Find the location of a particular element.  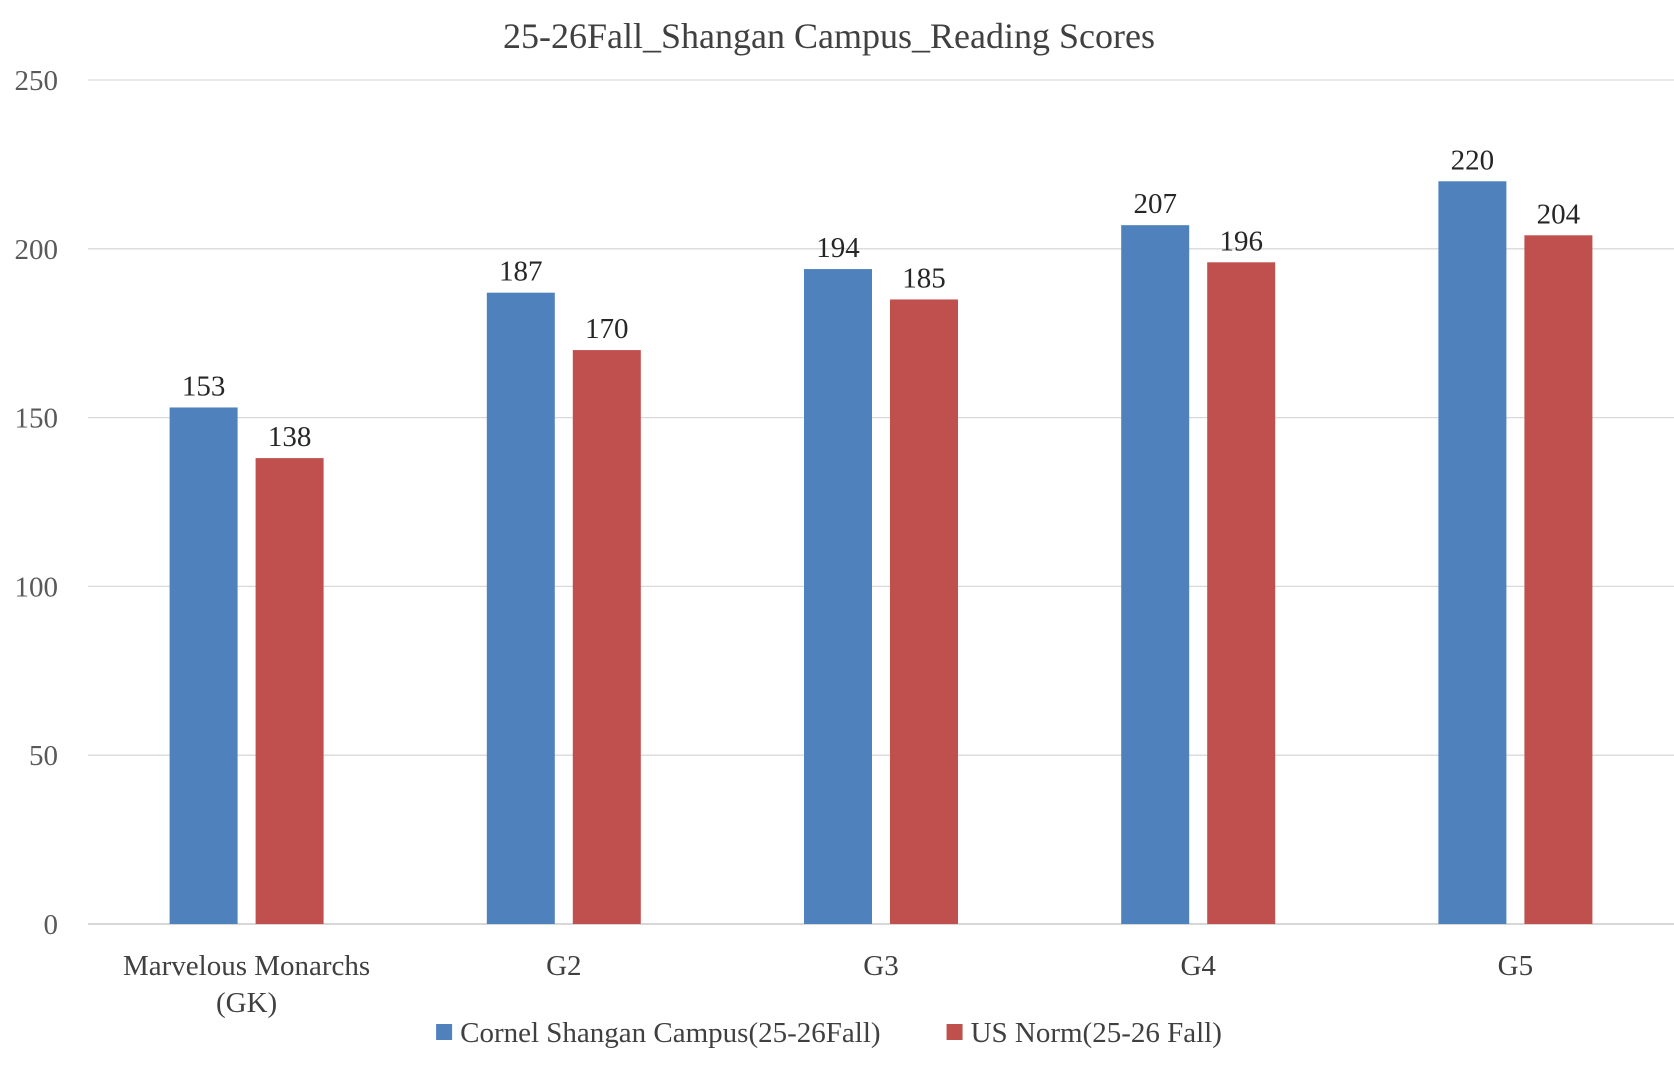

x-category-label: Marvelous Monarchs is located at coordinates (246, 966).